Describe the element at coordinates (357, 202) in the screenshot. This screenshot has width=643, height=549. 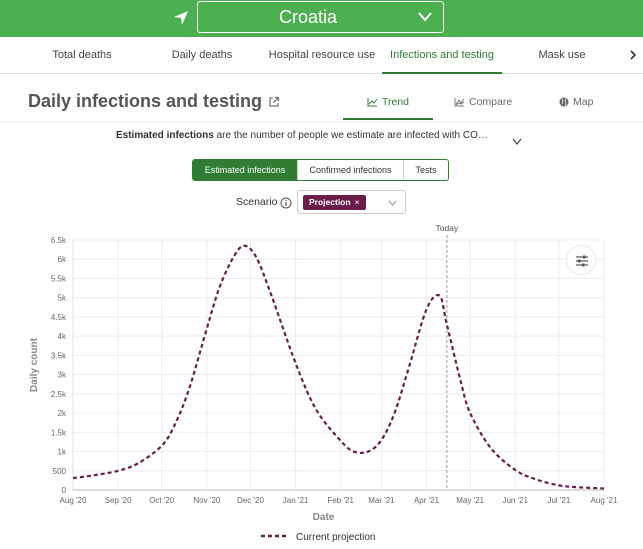
I see `remove-scenario-icon: ×` at that location.